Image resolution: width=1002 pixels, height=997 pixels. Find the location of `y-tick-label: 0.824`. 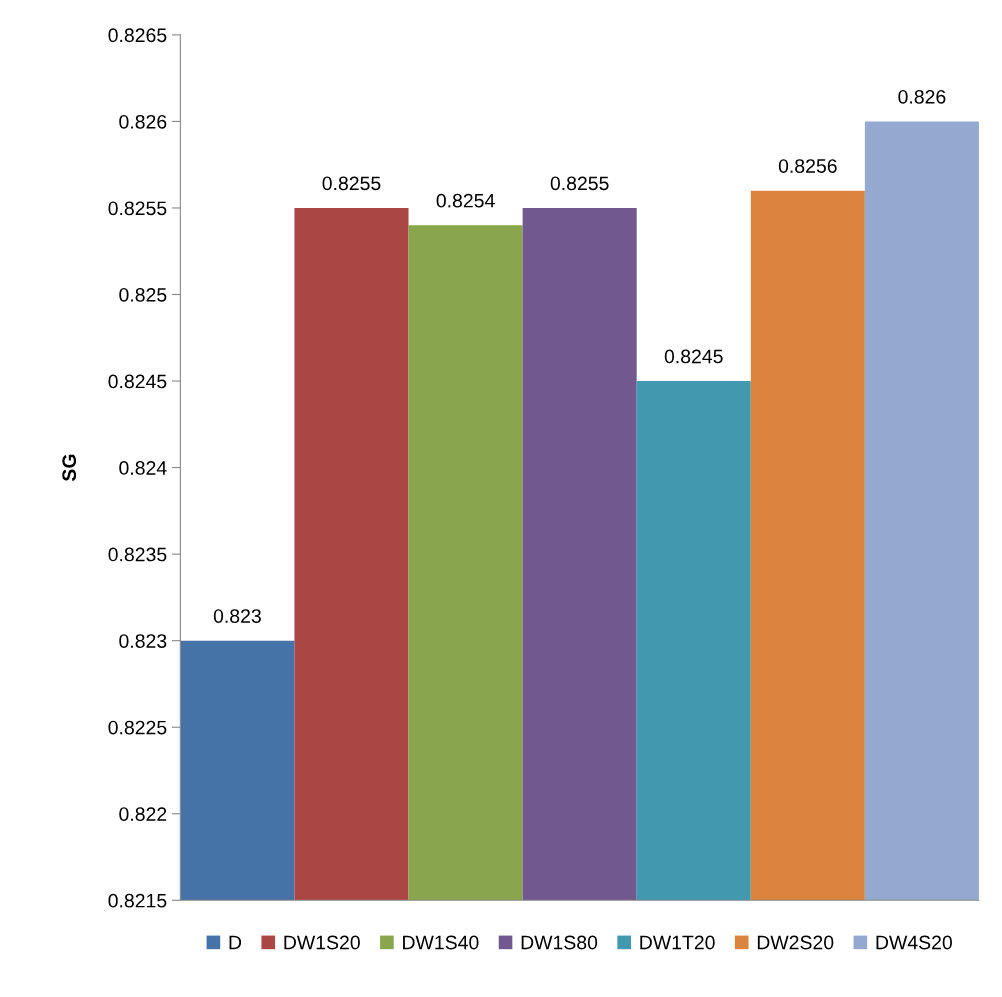

y-tick-label: 0.824 is located at coordinates (143, 468).